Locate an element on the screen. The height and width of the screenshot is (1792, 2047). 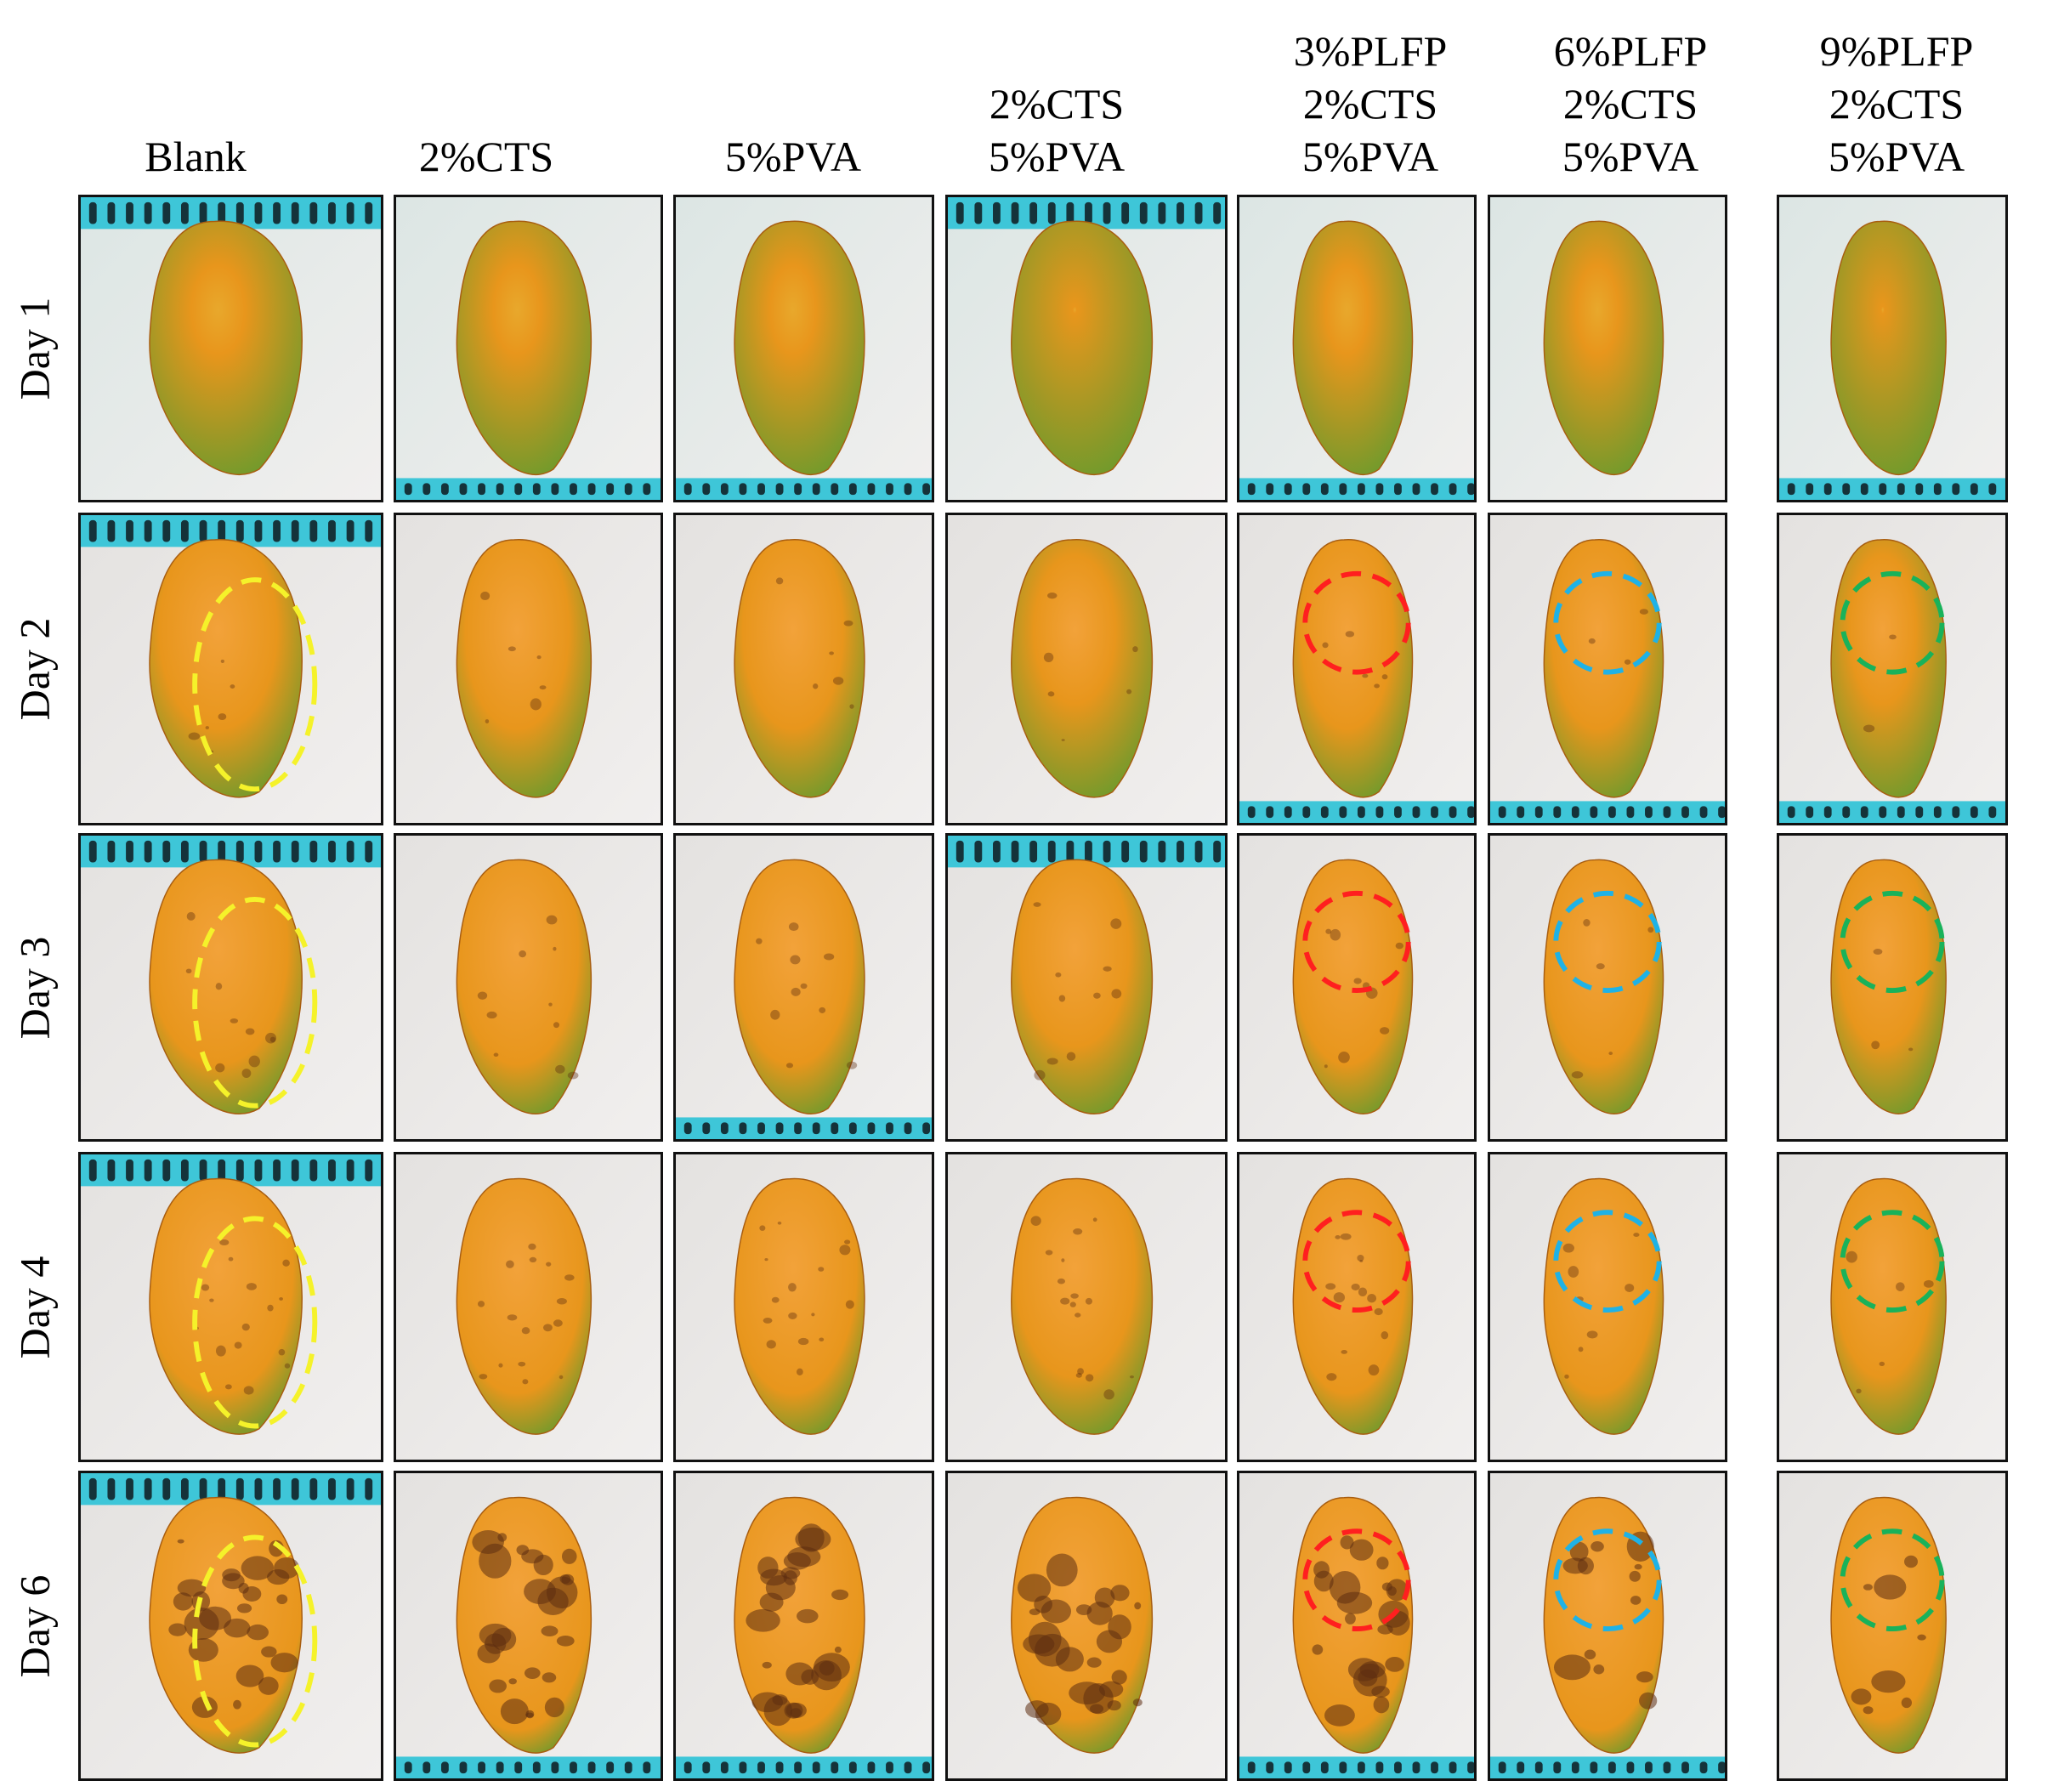
row-label-1: Day 1 is located at coordinates (34, 349).